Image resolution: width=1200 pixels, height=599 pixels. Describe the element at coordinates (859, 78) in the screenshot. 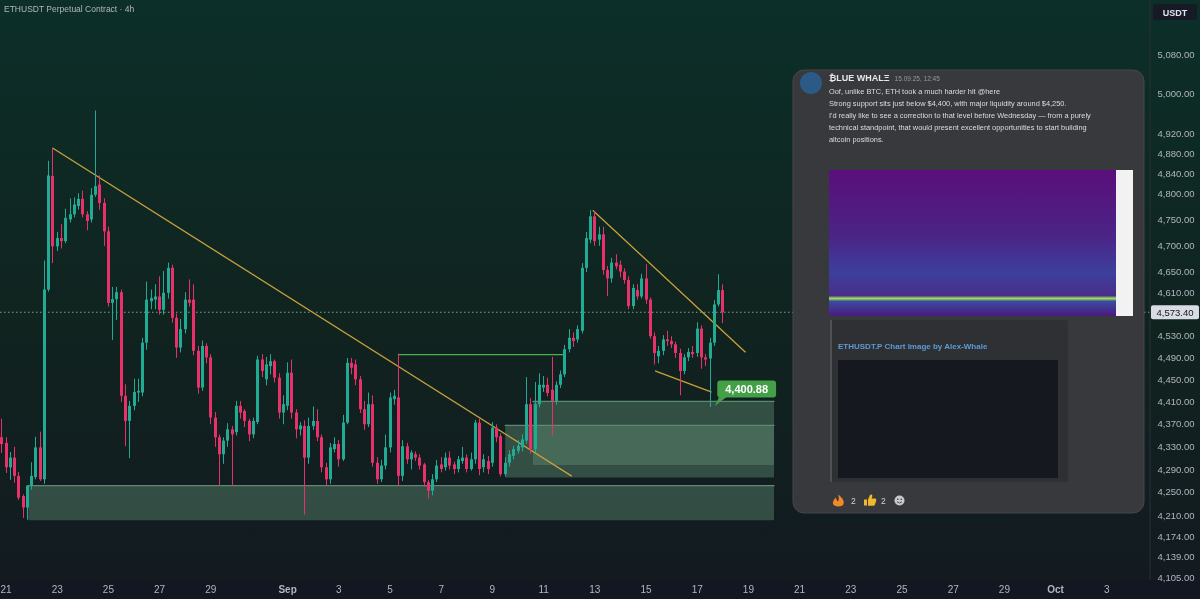

I see `text: ₿LUE WHALΞ` at that location.